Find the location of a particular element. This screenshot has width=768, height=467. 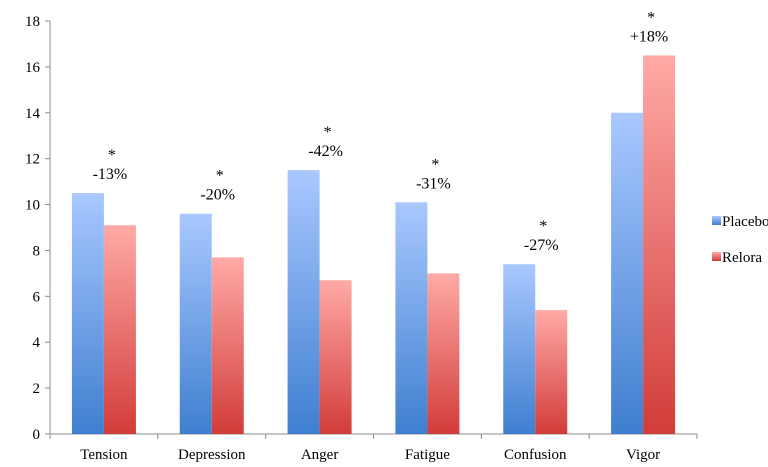

bar-placebo-depression is located at coordinates (195, 323).